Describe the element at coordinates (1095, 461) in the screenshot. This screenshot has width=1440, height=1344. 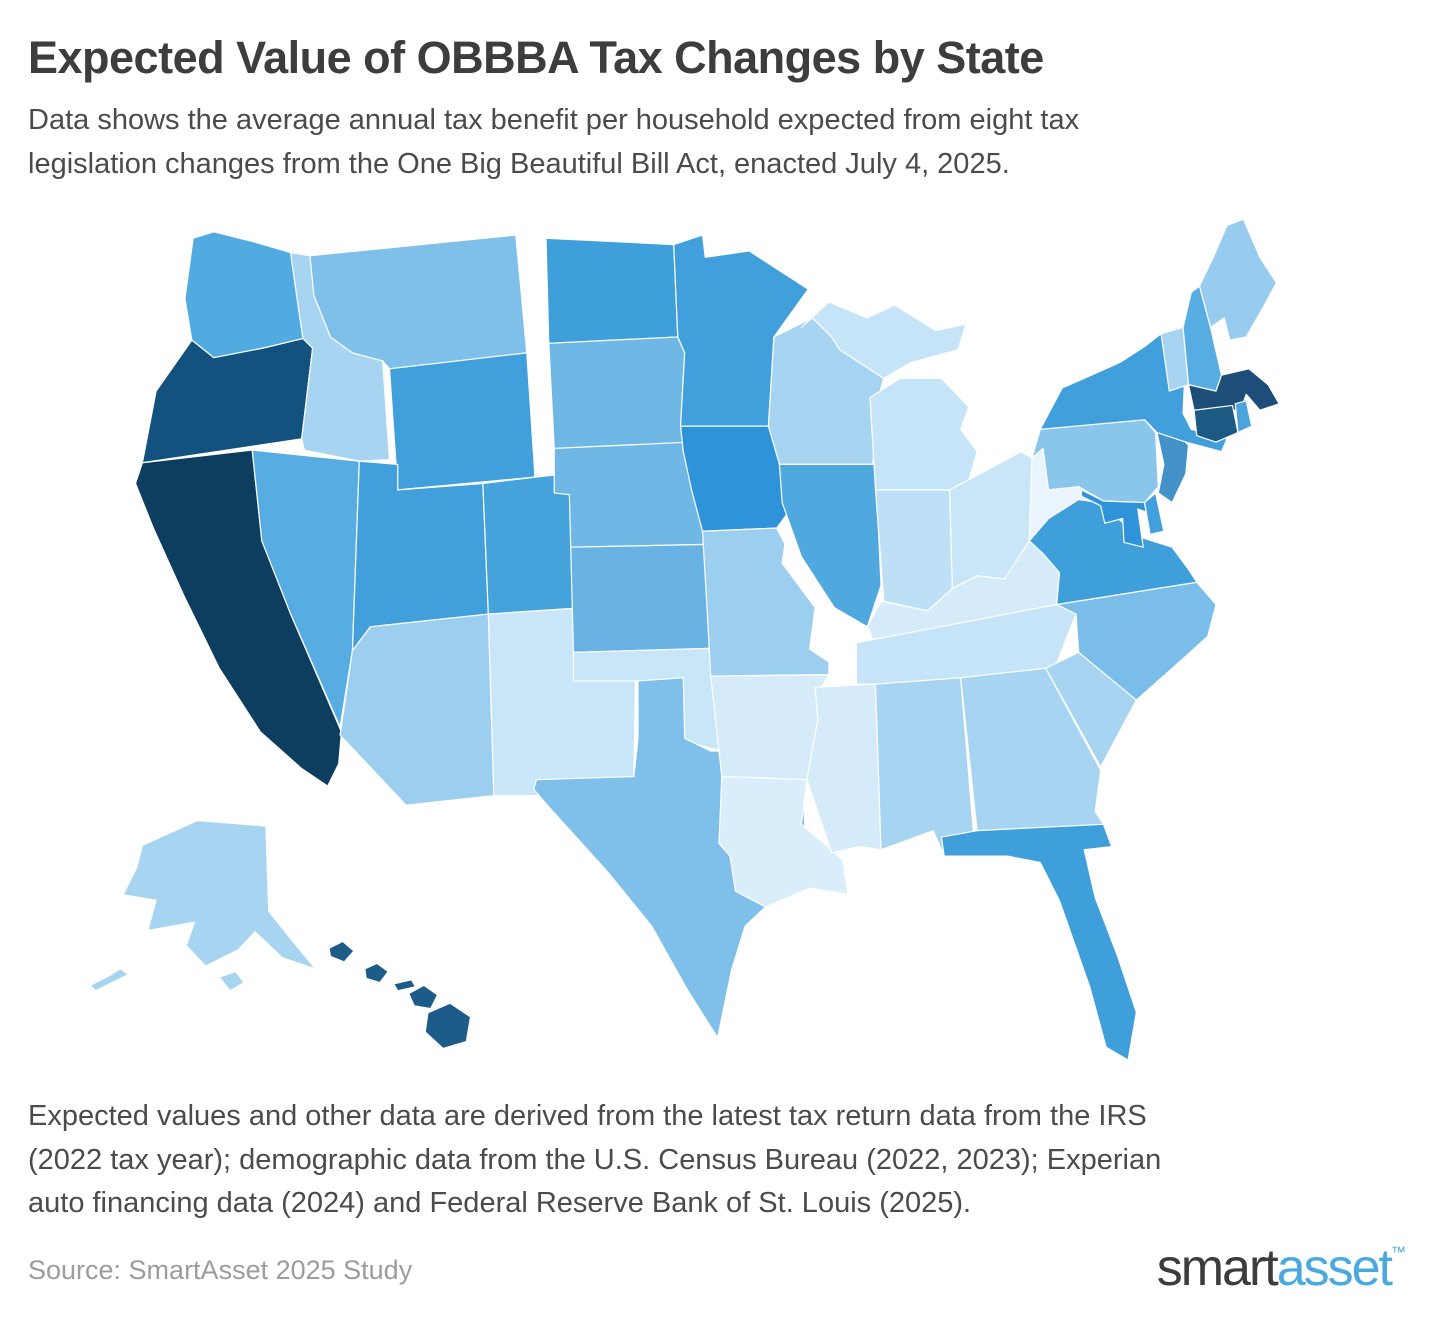
I see `state-pennsylvania` at that location.